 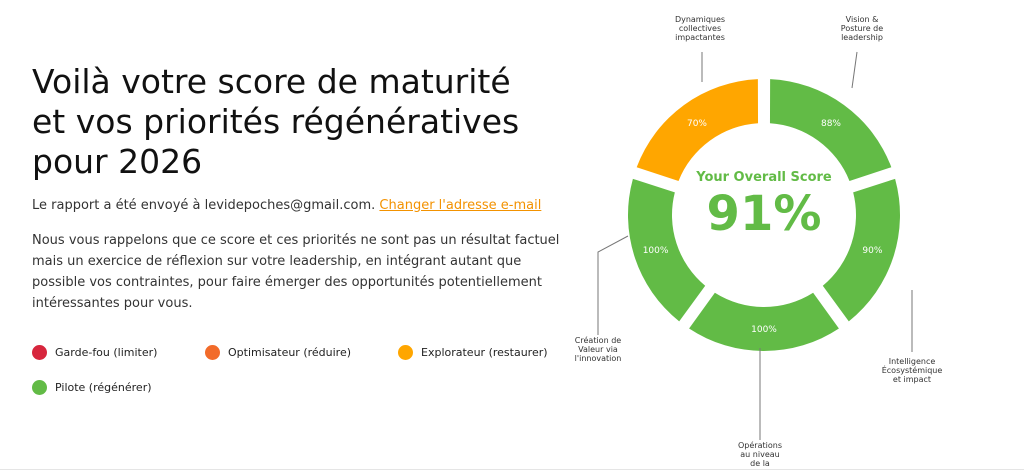 What do you see at coordinates (700, 28) in the screenshot?
I see `segment-label: collectives` at bounding box center [700, 28].